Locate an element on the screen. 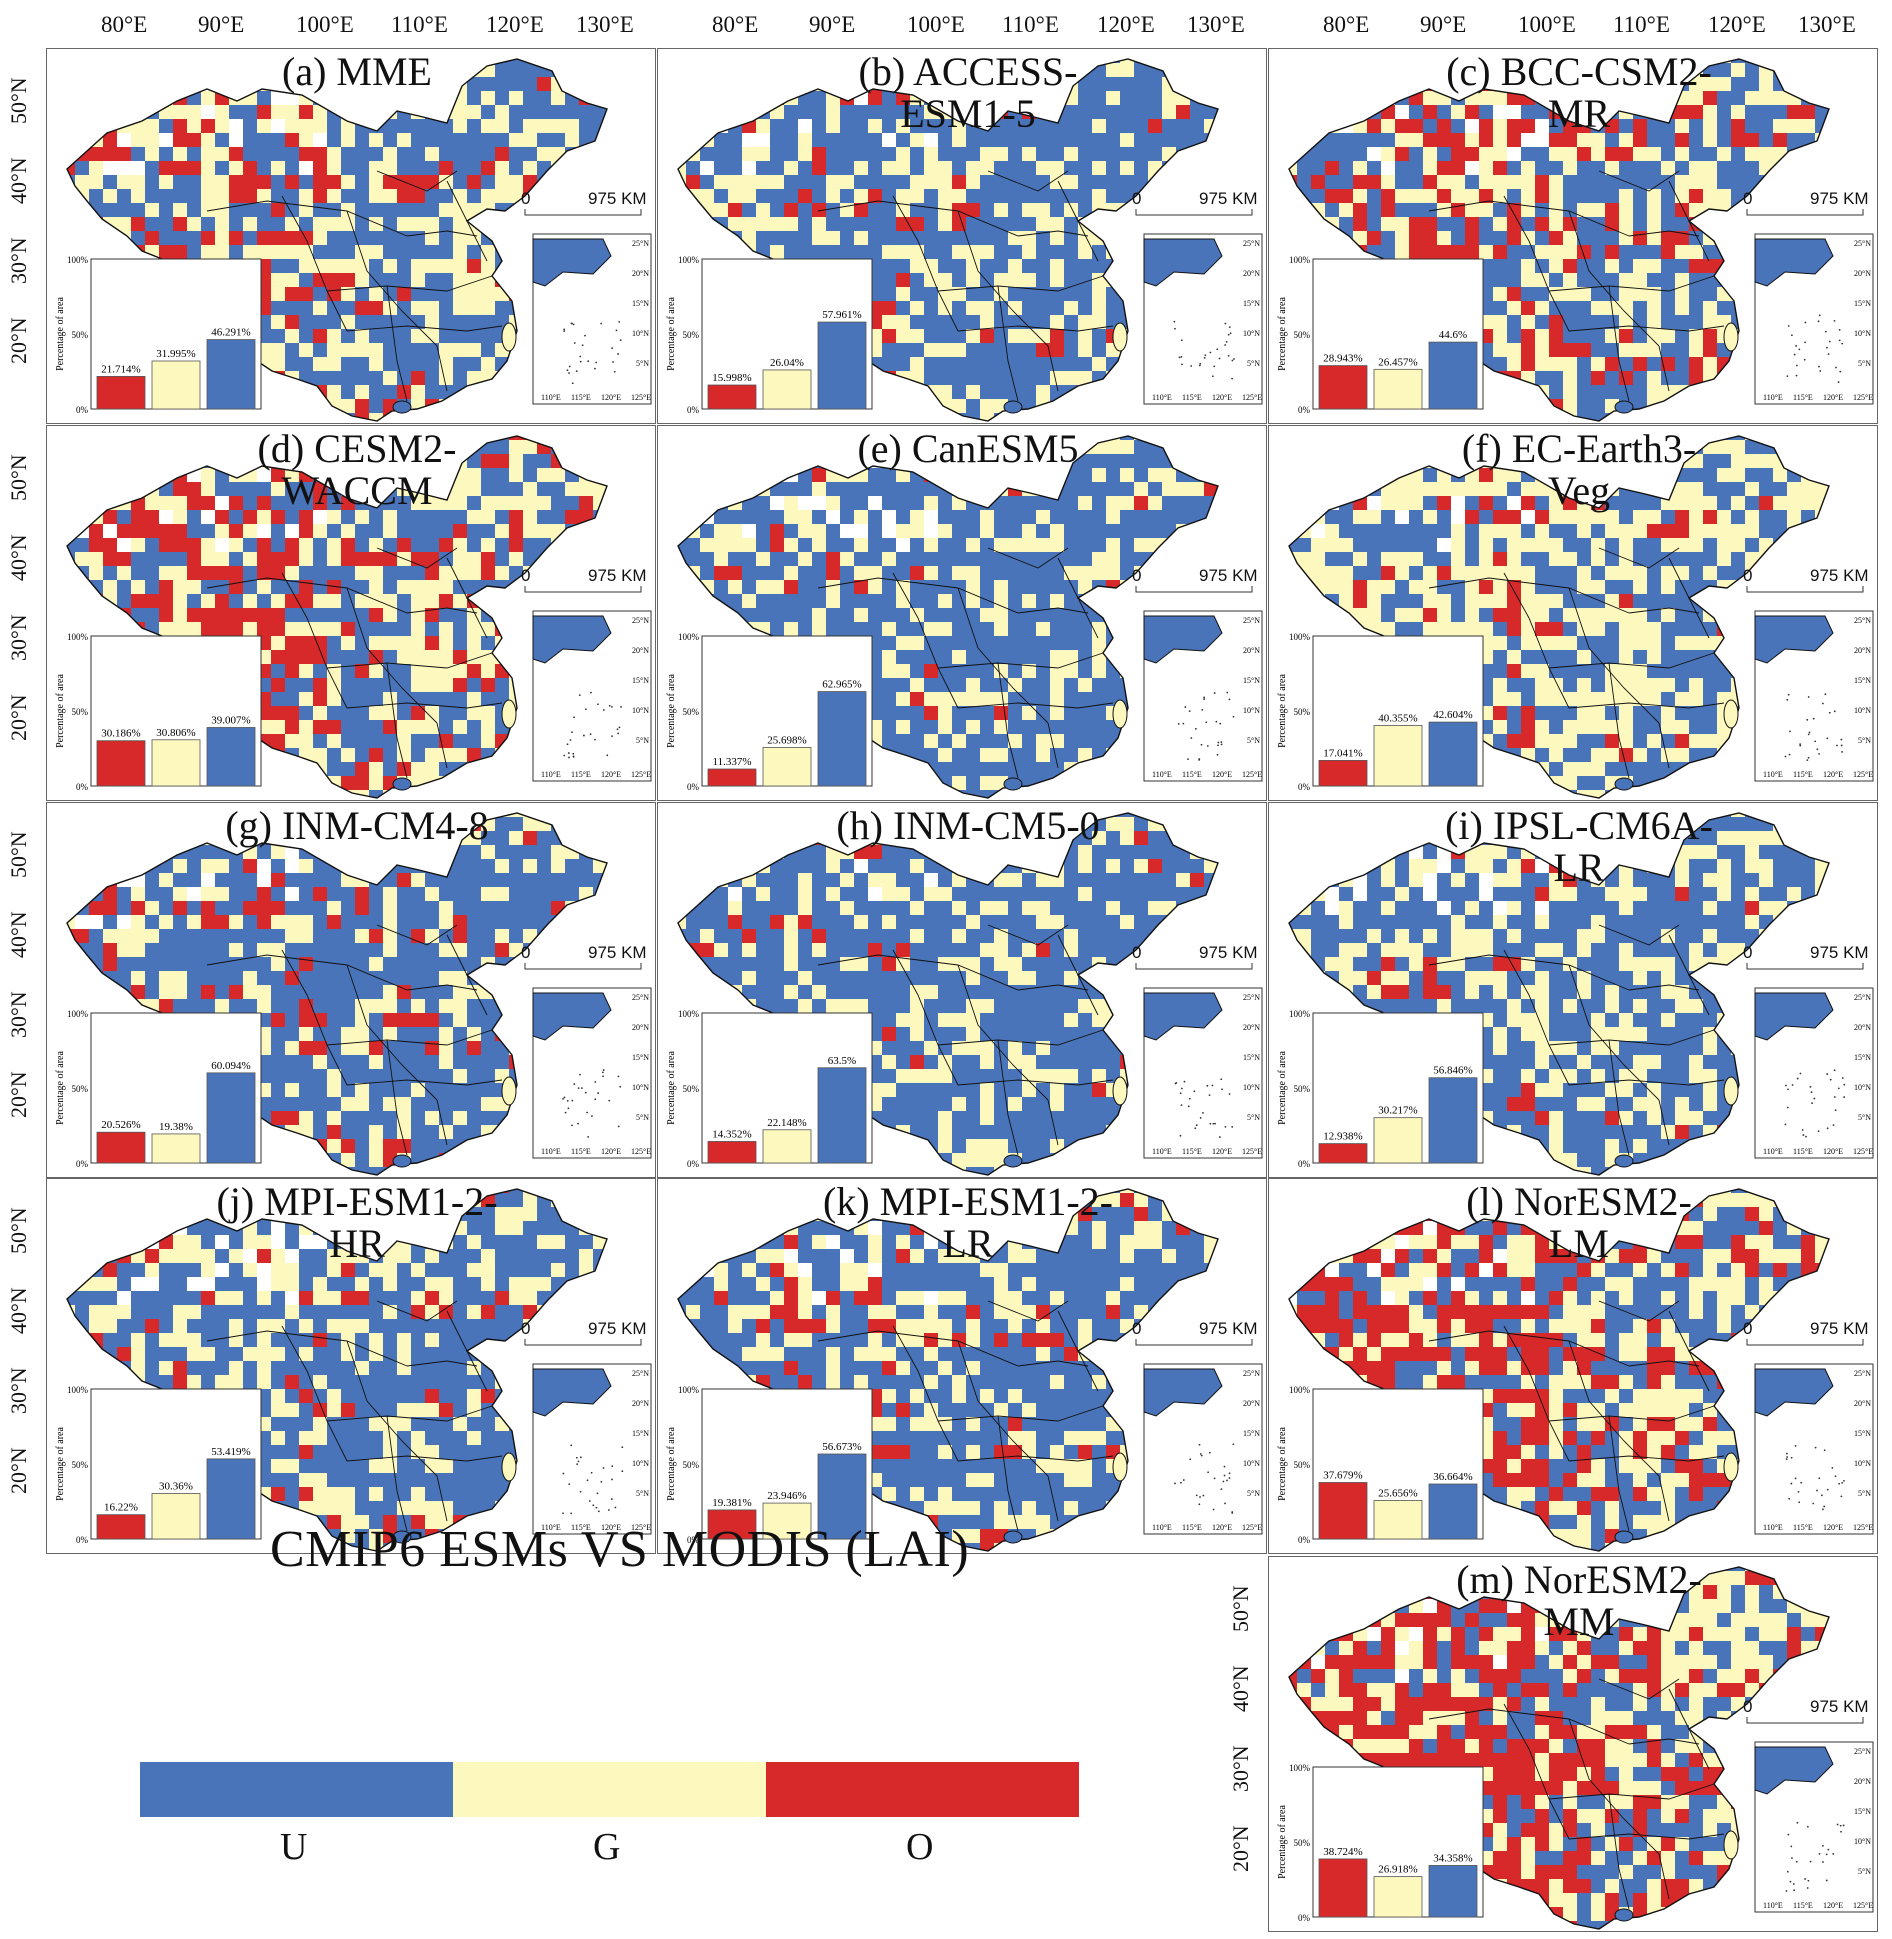 The width and height of the screenshot is (1892, 1939). longitude-tick-label: 120°E is located at coordinates (1737, 24).